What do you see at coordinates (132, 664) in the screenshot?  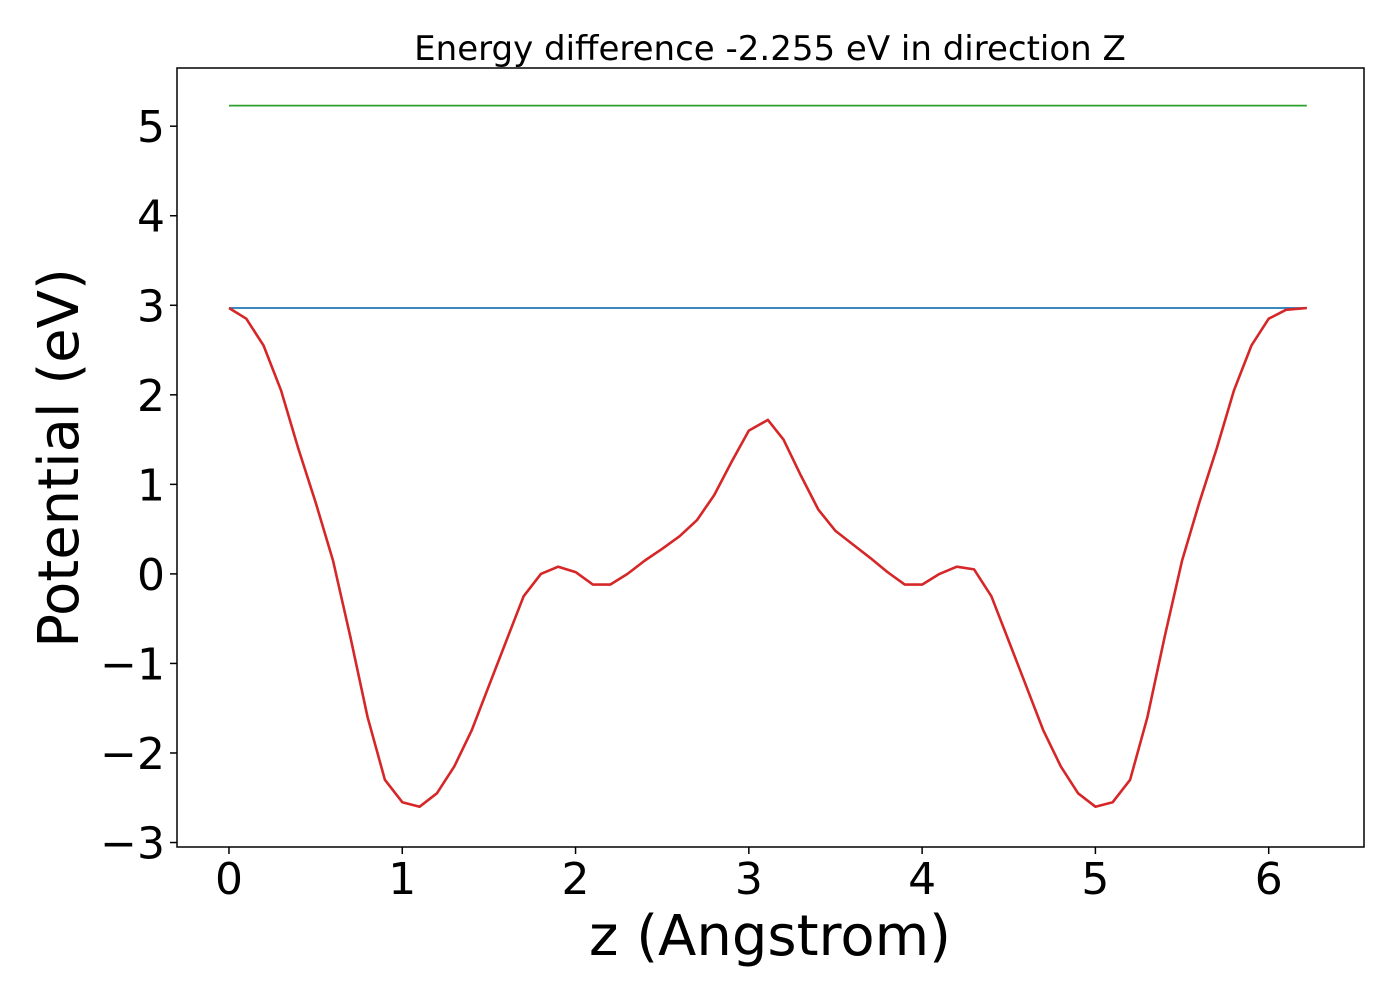 I see `y-tick-label: −1` at bounding box center [132, 664].